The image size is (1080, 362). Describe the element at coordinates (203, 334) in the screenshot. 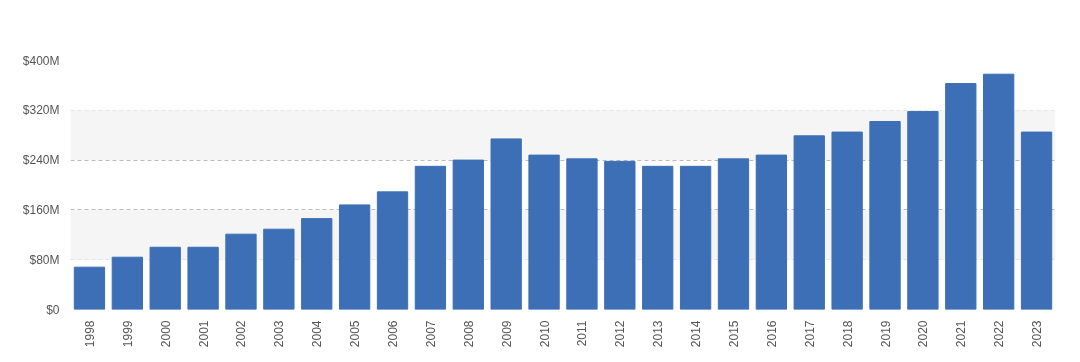

I see `x-tick-label: 2001` at that location.